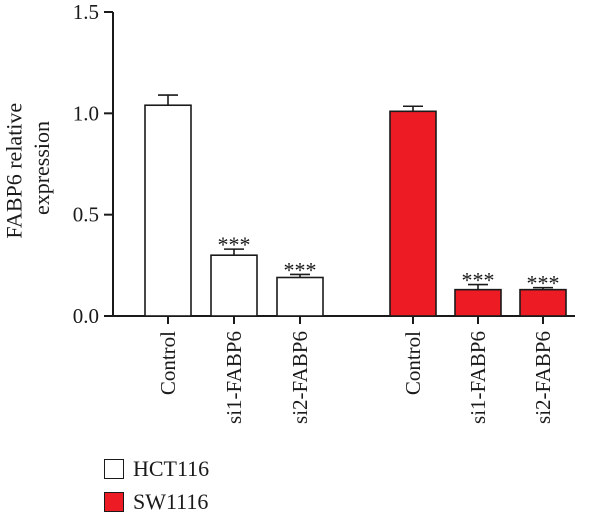  What do you see at coordinates (86, 316) in the screenshot?
I see `y-tick-label: 0.0` at bounding box center [86, 316].